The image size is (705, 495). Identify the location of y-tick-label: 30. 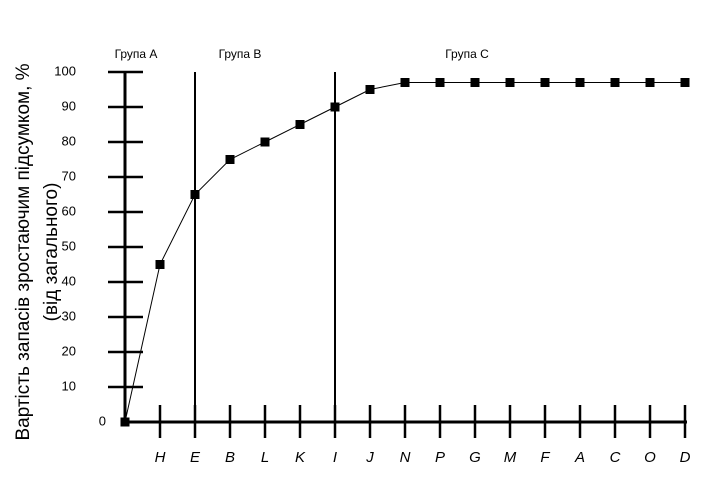
(69, 315).